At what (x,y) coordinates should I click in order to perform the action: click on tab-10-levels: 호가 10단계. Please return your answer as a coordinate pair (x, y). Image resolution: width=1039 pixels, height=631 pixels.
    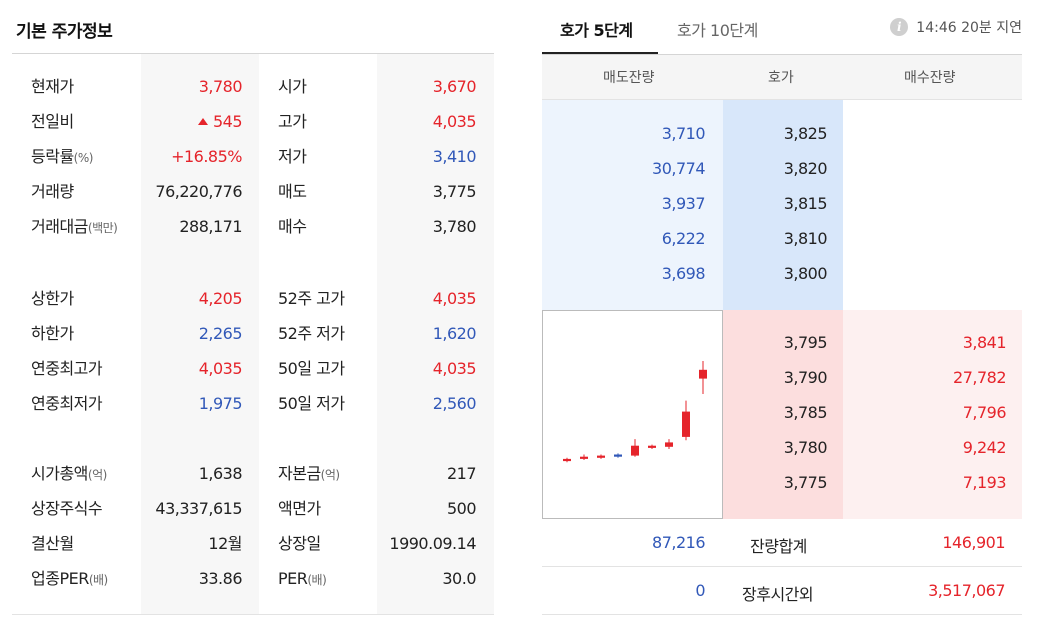
    Looking at the image, I should click on (717, 30).